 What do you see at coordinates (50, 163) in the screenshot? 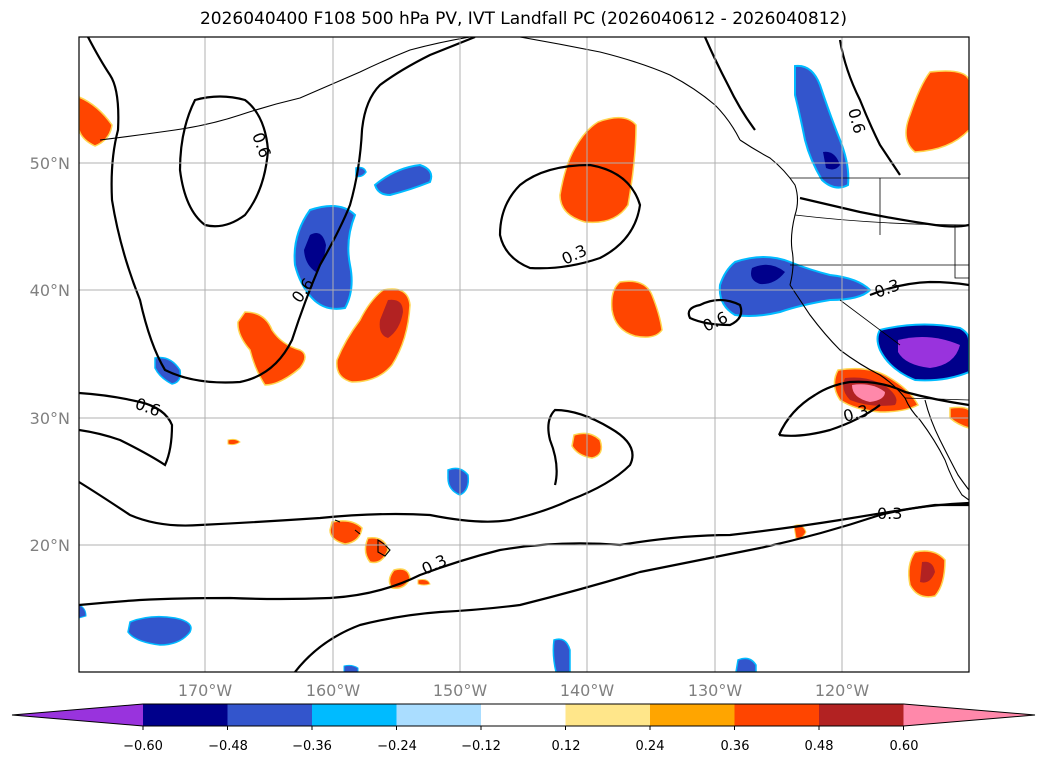
I see `lat-label: 50°N` at bounding box center [50, 163].